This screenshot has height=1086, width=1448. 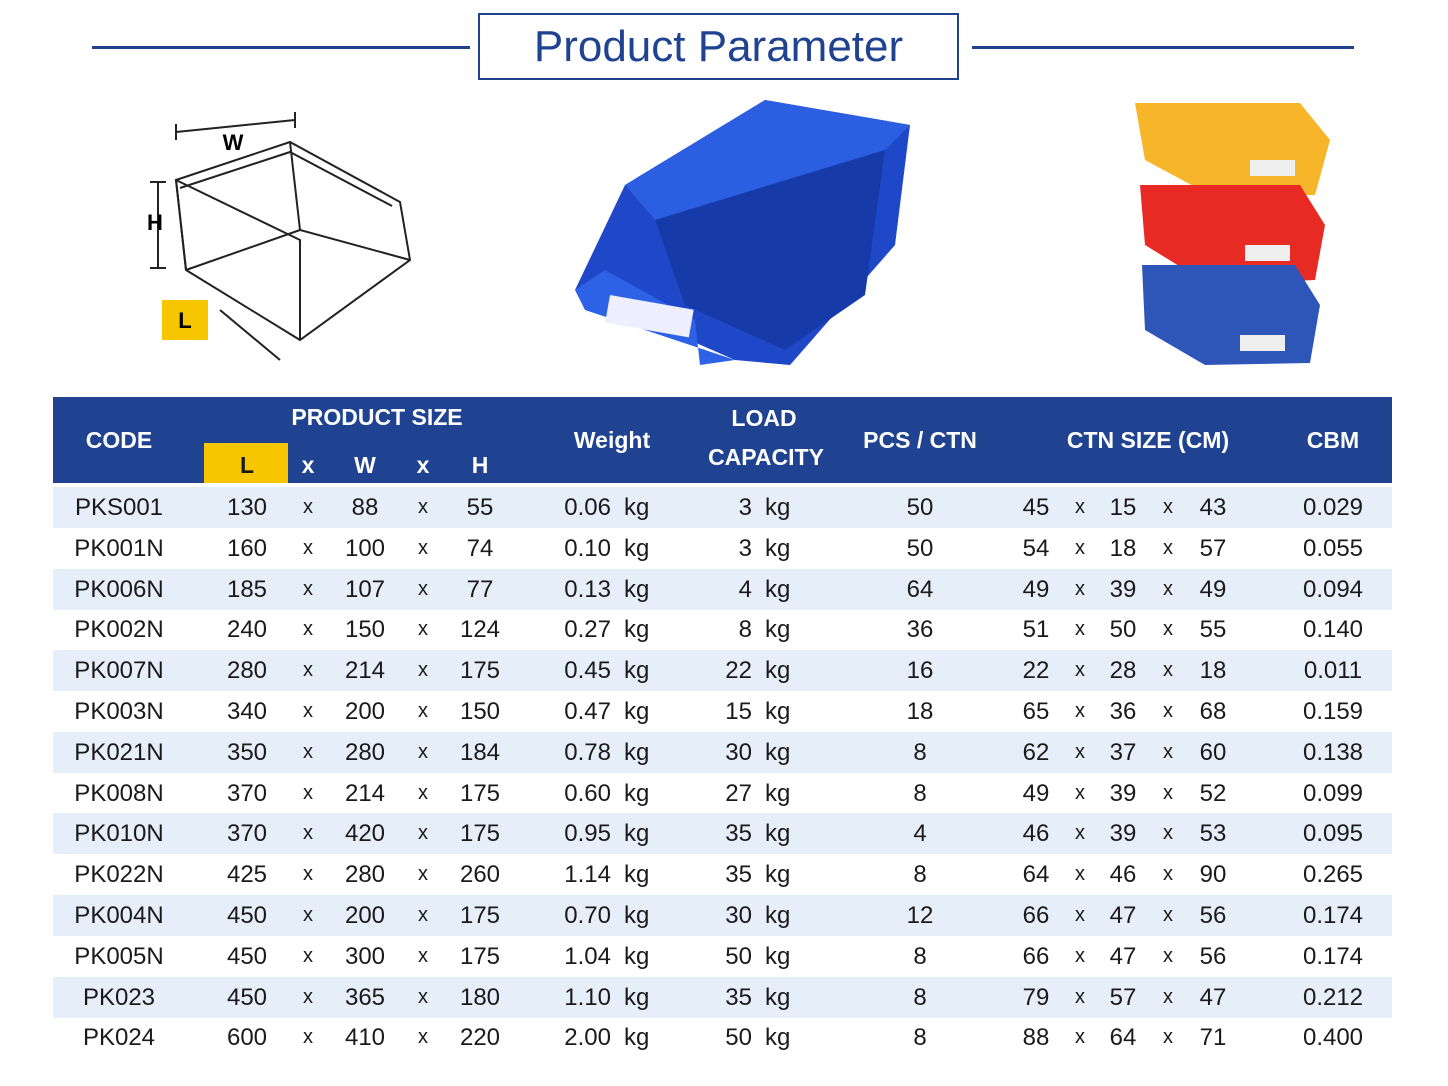 What do you see at coordinates (480, 630) in the screenshot?
I see `table-cell: 124` at bounding box center [480, 630].